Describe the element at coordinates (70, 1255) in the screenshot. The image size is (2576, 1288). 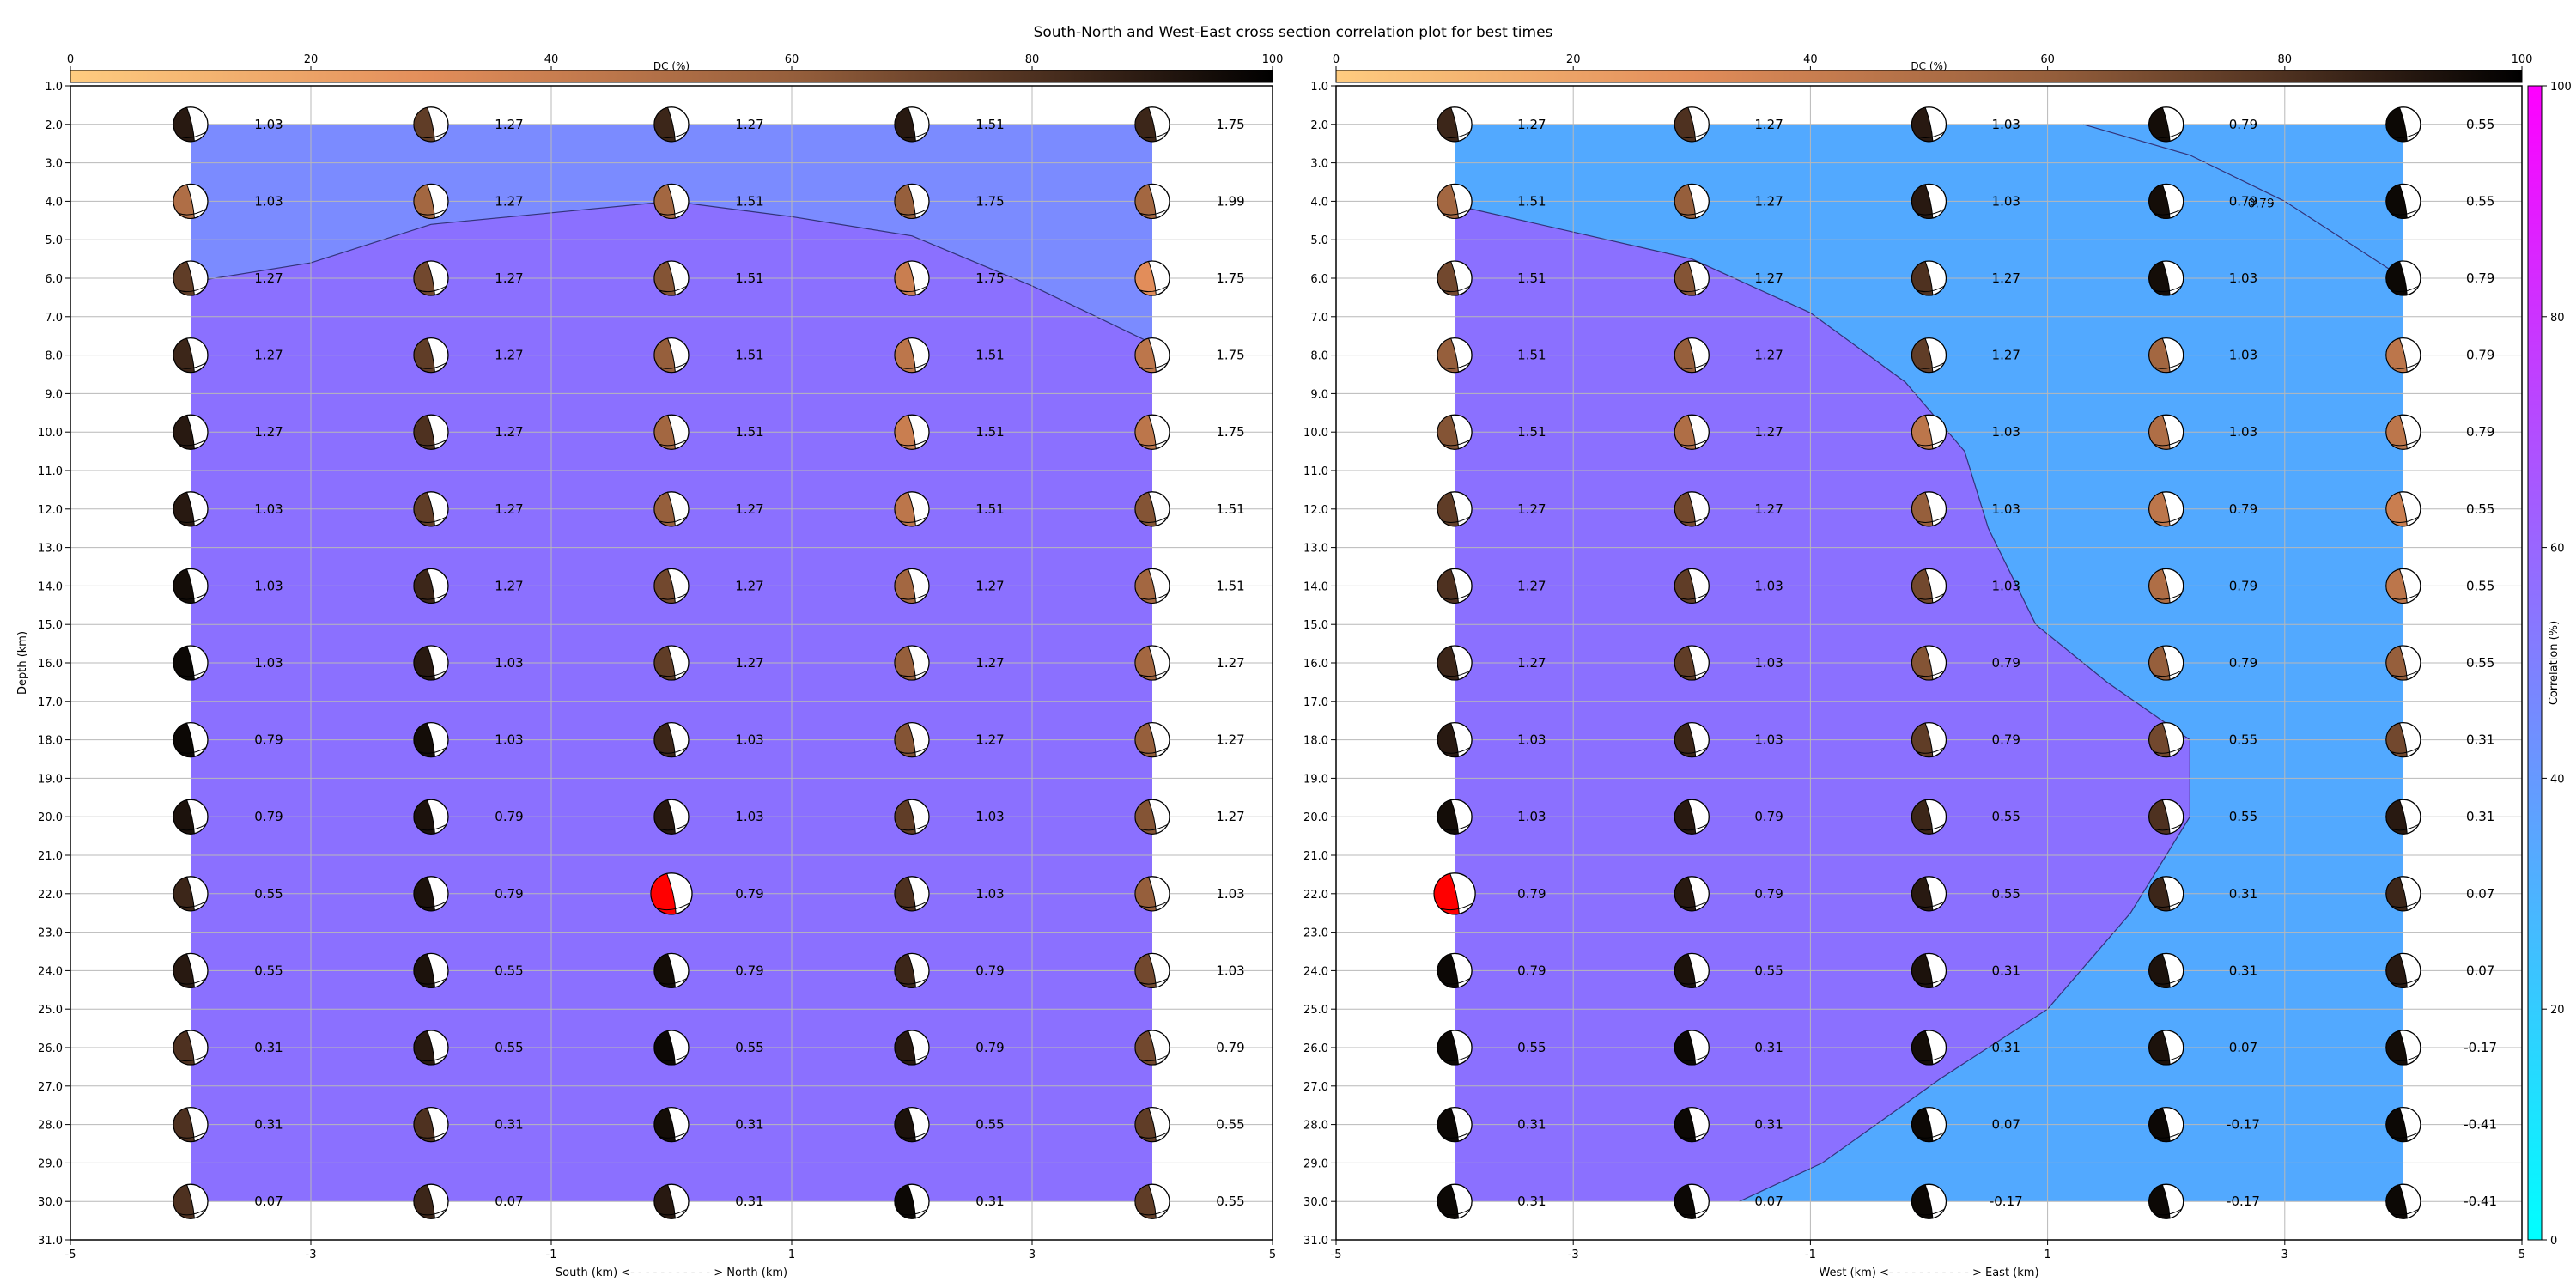
I see `x-tick-label: -5` at that location.